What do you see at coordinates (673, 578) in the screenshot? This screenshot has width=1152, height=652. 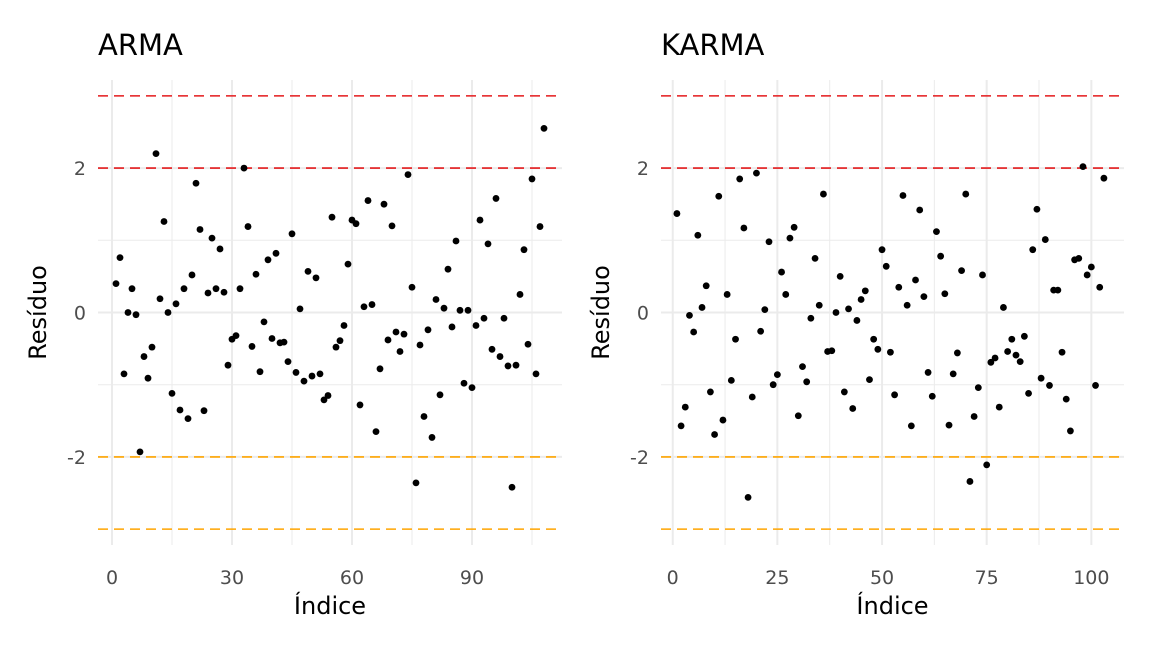 I see `x-tick-label: 0` at bounding box center [673, 578].